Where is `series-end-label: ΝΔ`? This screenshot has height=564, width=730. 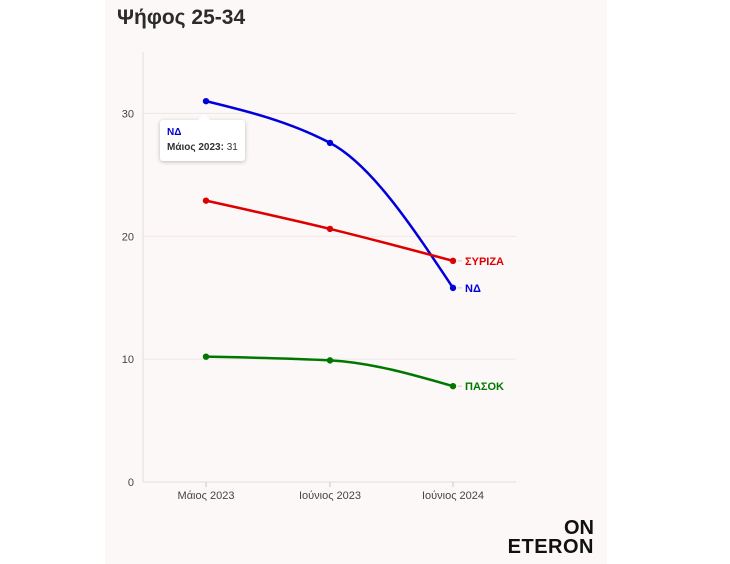 series-end-label: ΝΔ is located at coordinates (473, 289).